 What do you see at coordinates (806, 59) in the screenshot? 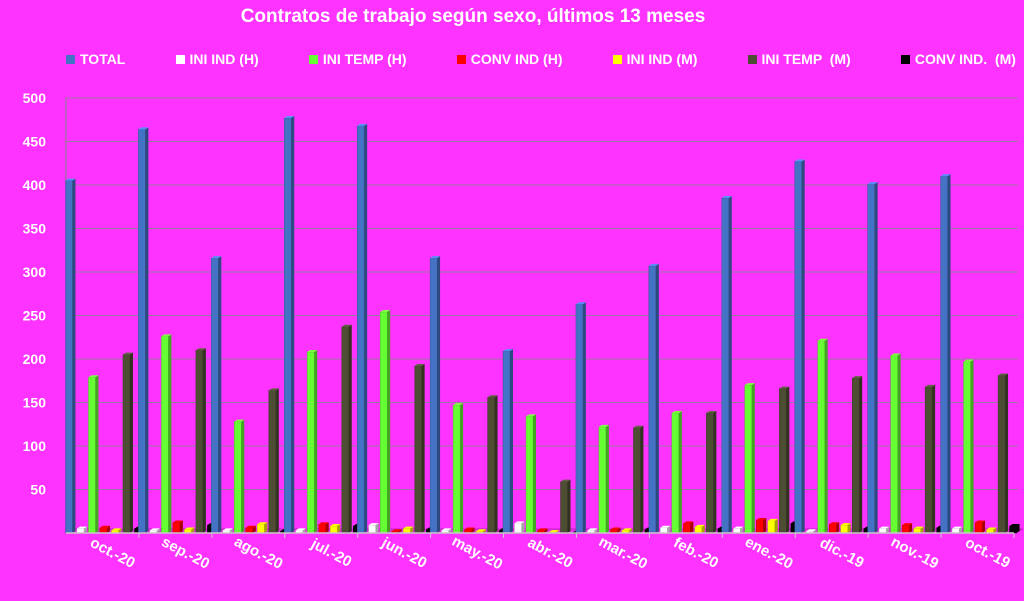
I see `legend-label: INI TEMP (M)` at bounding box center [806, 59].